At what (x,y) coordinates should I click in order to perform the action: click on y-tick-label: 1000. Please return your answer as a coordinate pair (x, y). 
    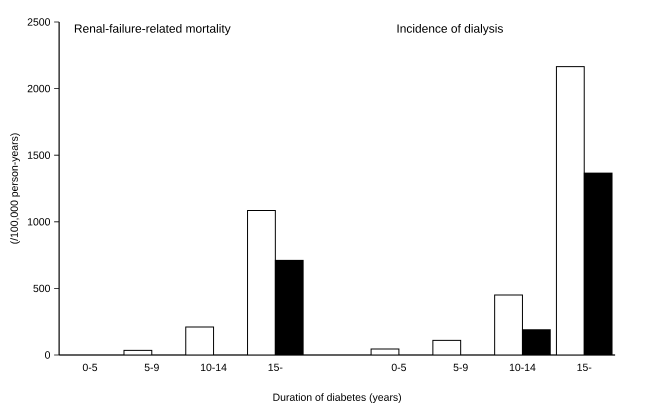
    Looking at the image, I should click on (39, 222).